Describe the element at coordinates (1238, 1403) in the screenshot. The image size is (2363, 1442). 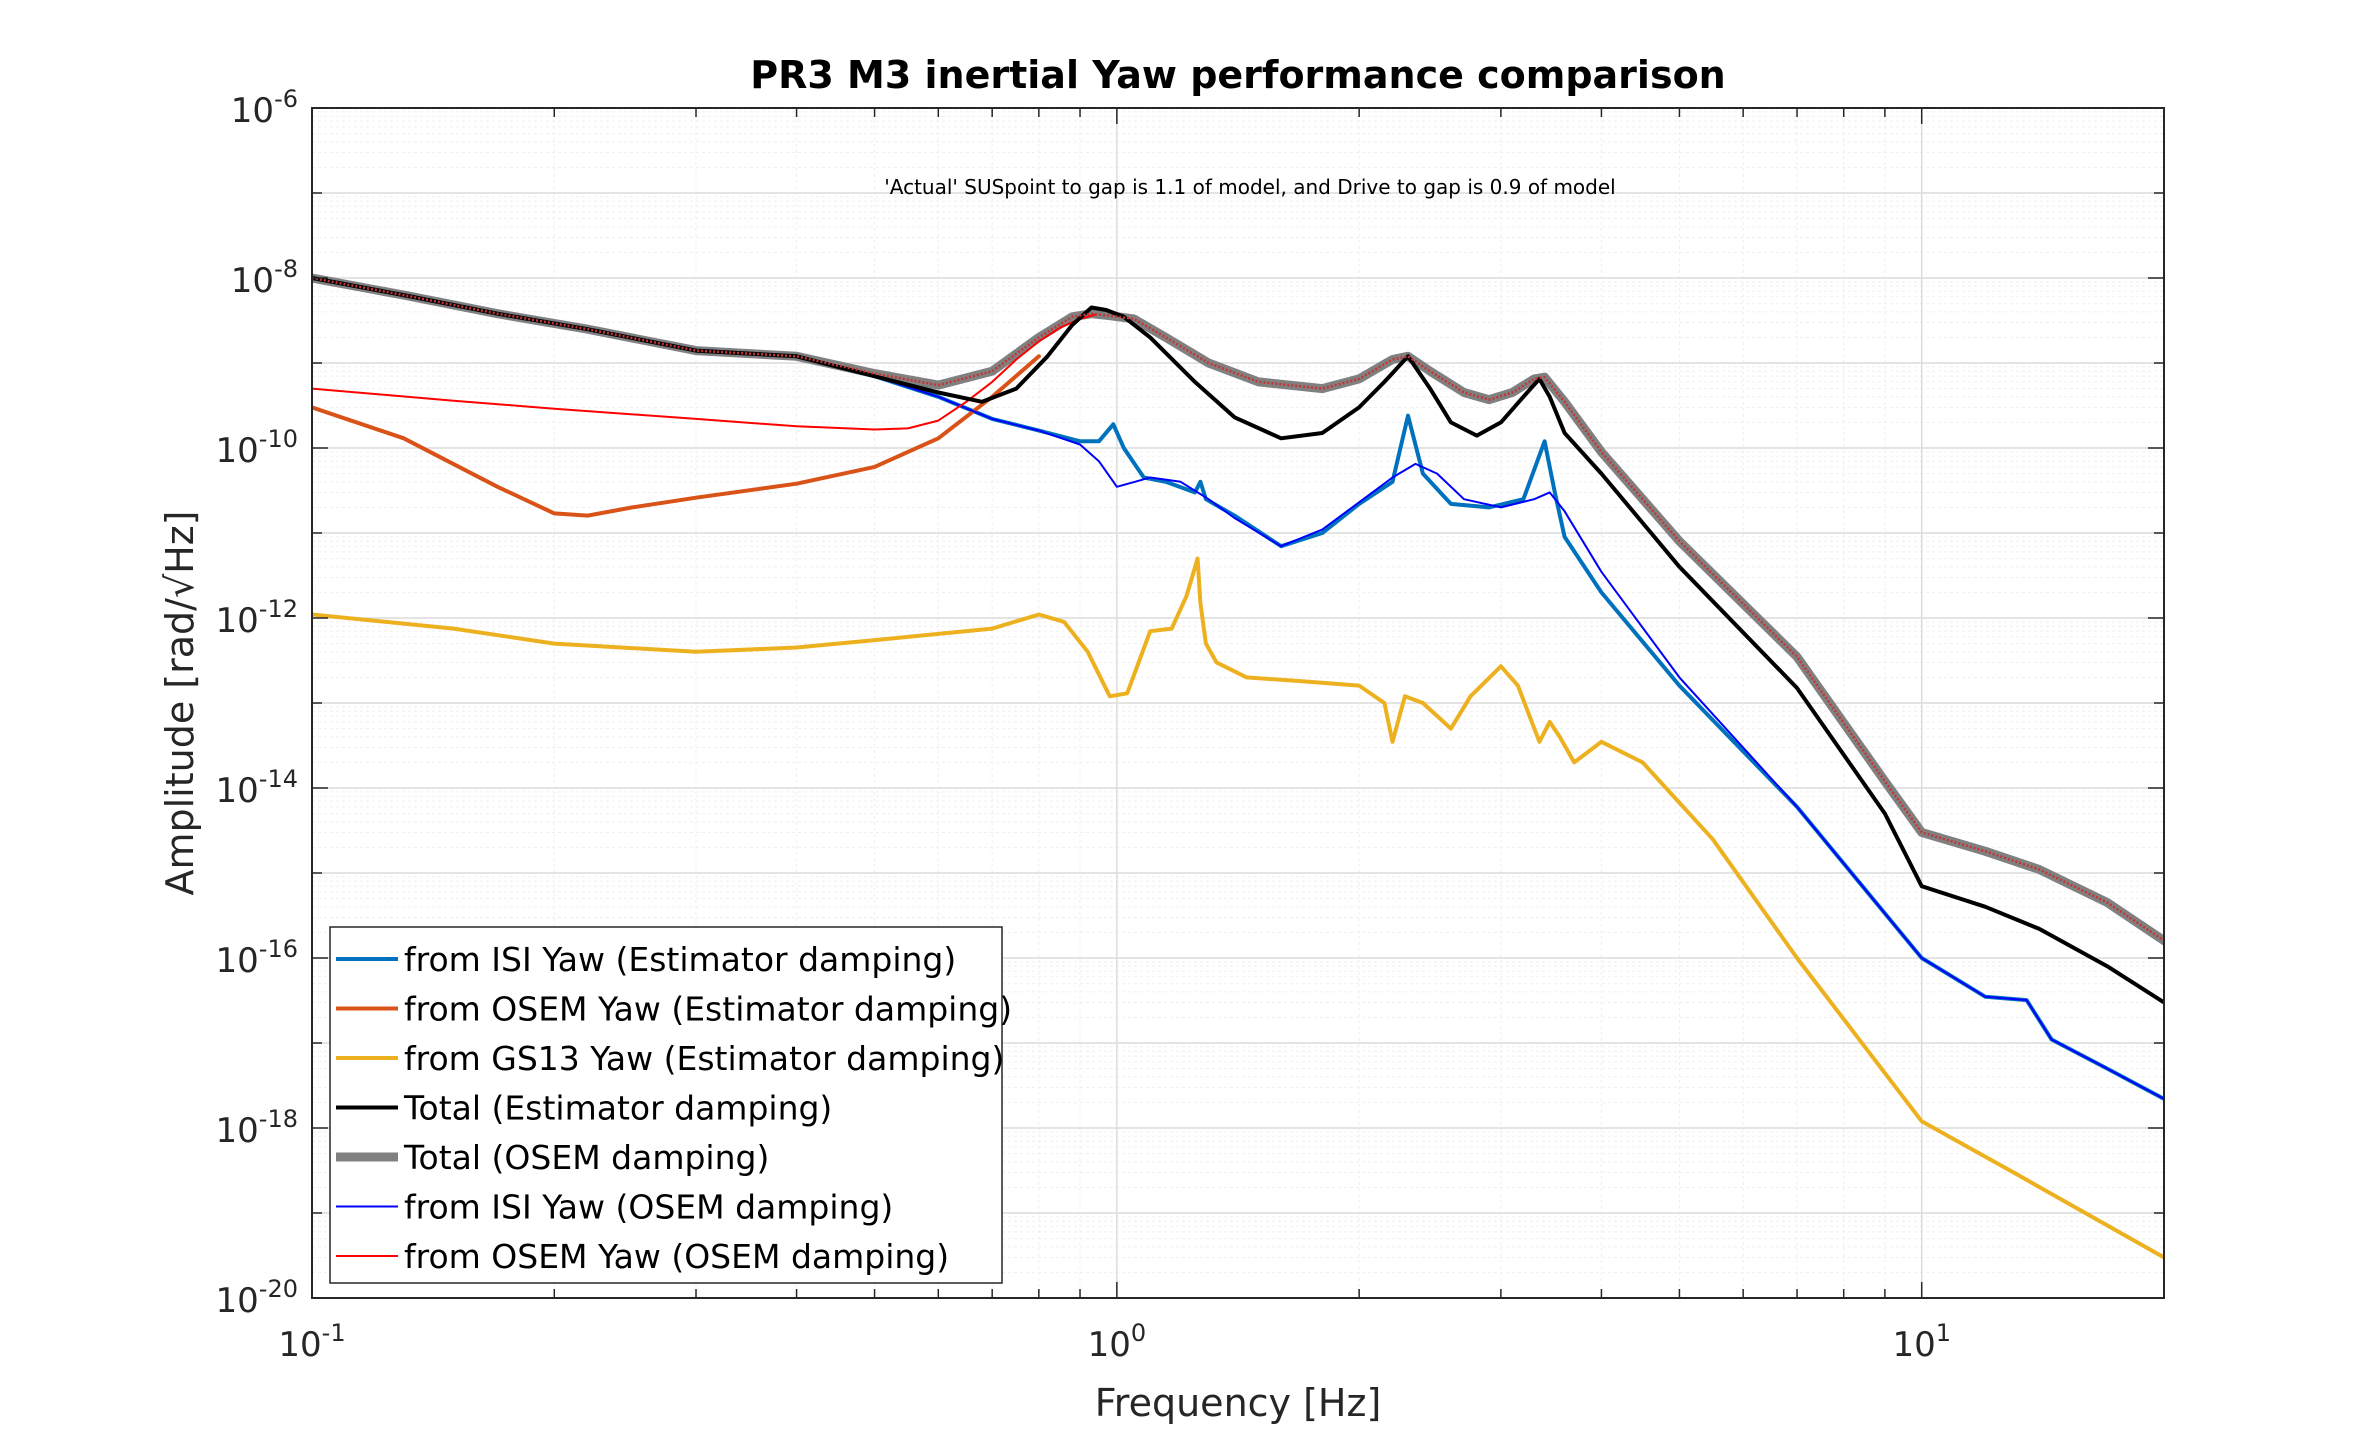
I see `x-axis-label: Frequency [Hz]` at that location.